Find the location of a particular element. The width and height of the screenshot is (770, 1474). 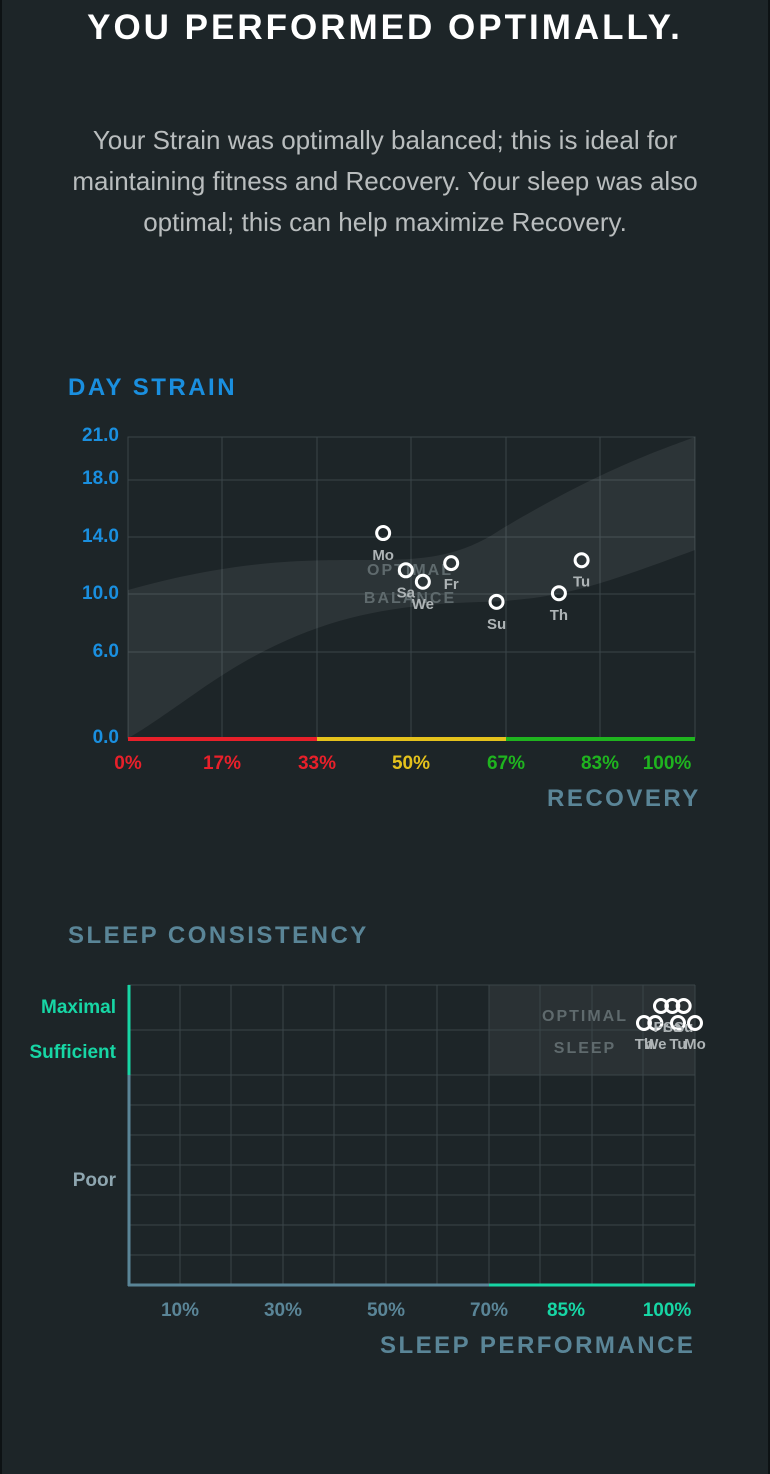

sleep-x-tick-70: 70% is located at coordinates (489, 1310).